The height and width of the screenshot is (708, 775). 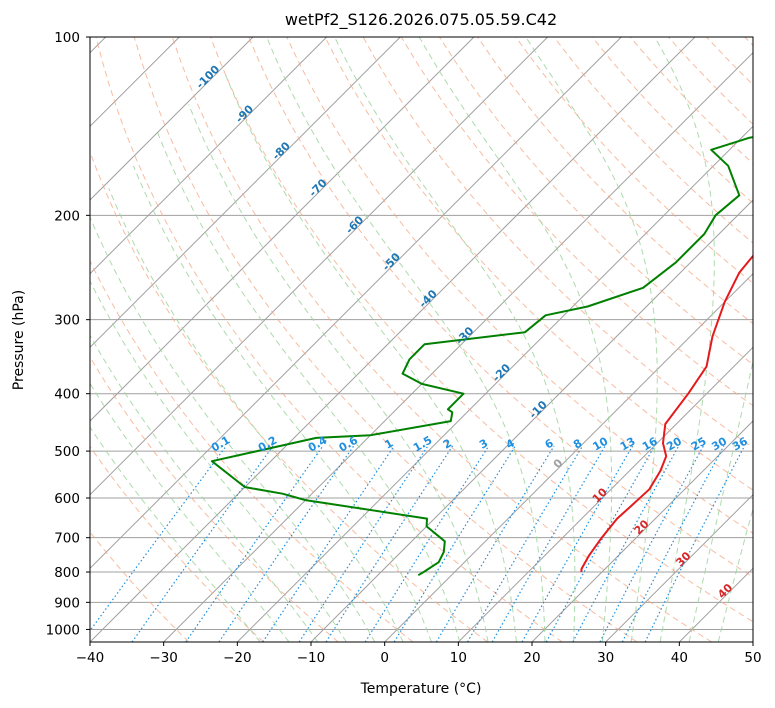 What do you see at coordinates (752, 658) in the screenshot?
I see `x-tick-label: 50` at bounding box center [752, 658].